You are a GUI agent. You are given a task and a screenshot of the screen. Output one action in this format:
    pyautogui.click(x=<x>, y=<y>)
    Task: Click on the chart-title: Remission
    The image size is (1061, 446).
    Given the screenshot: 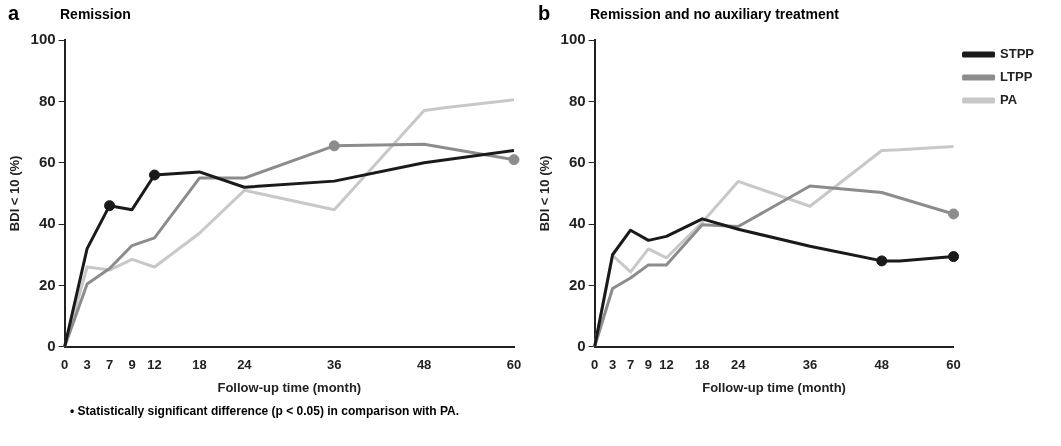 What is the action you would take?
    pyautogui.click(x=95, y=14)
    